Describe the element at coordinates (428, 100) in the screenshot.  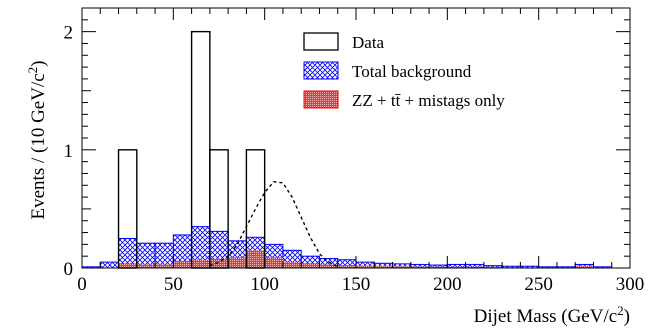
I see `legend-label-mistags: ZZ + tt̄ + mistags only` at that location.